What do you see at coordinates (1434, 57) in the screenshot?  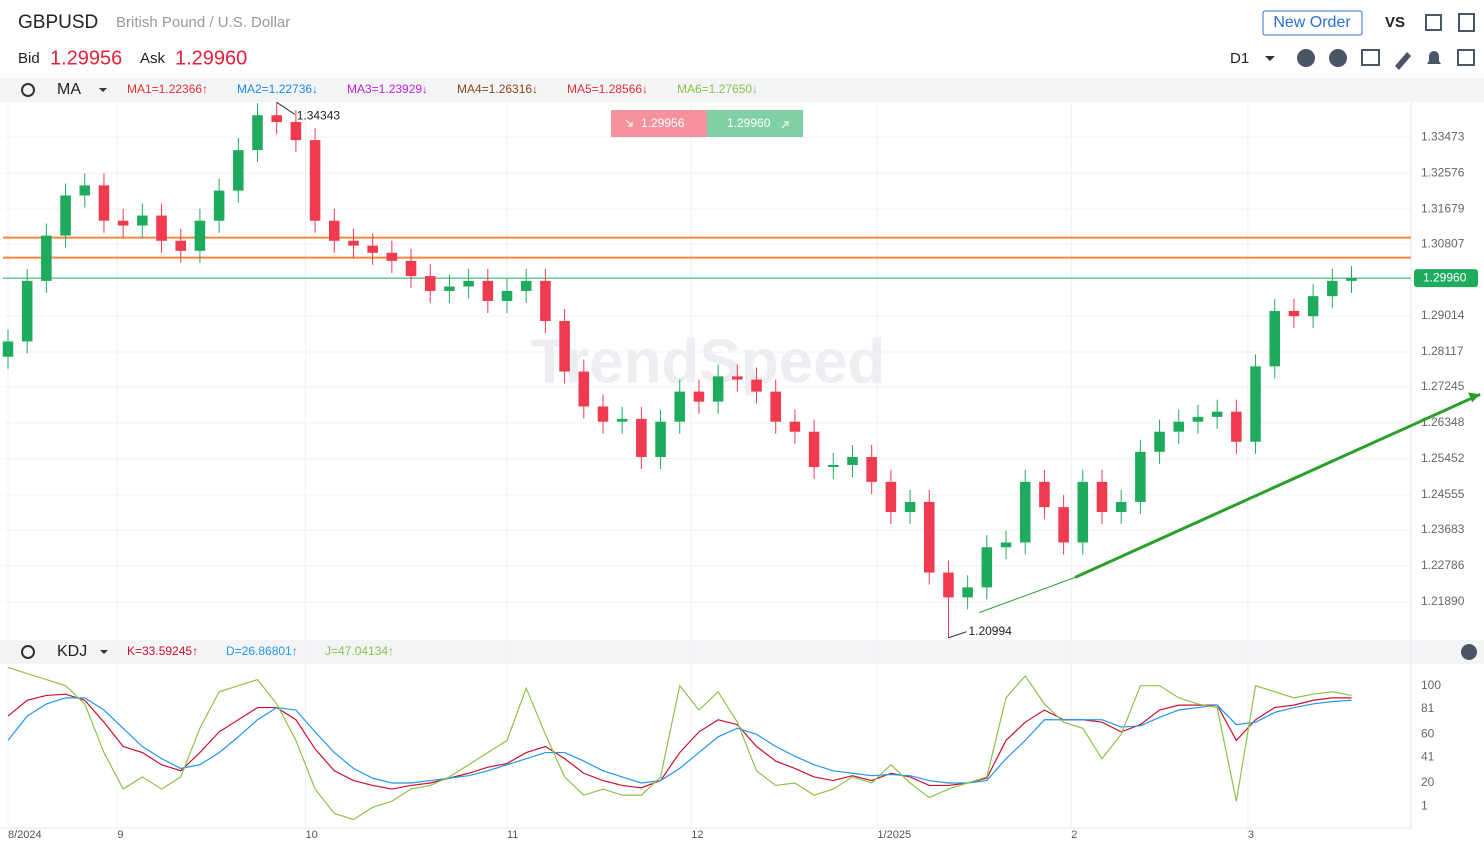 I see `alert-icon` at bounding box center [1434, 57].